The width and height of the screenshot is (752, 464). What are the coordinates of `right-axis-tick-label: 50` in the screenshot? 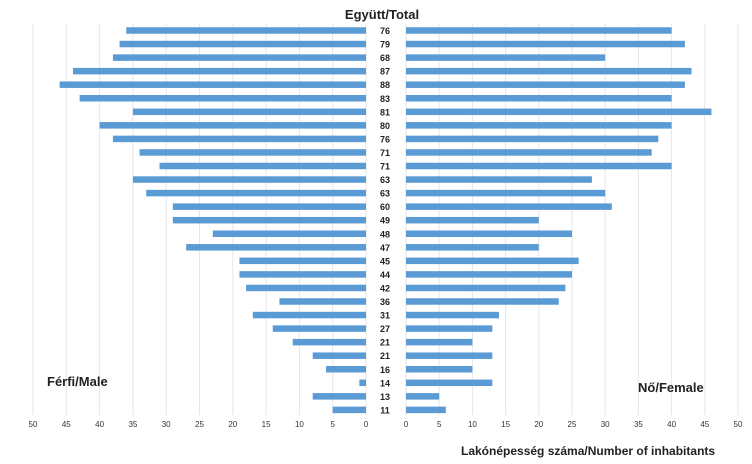 It's located at (738, 424).